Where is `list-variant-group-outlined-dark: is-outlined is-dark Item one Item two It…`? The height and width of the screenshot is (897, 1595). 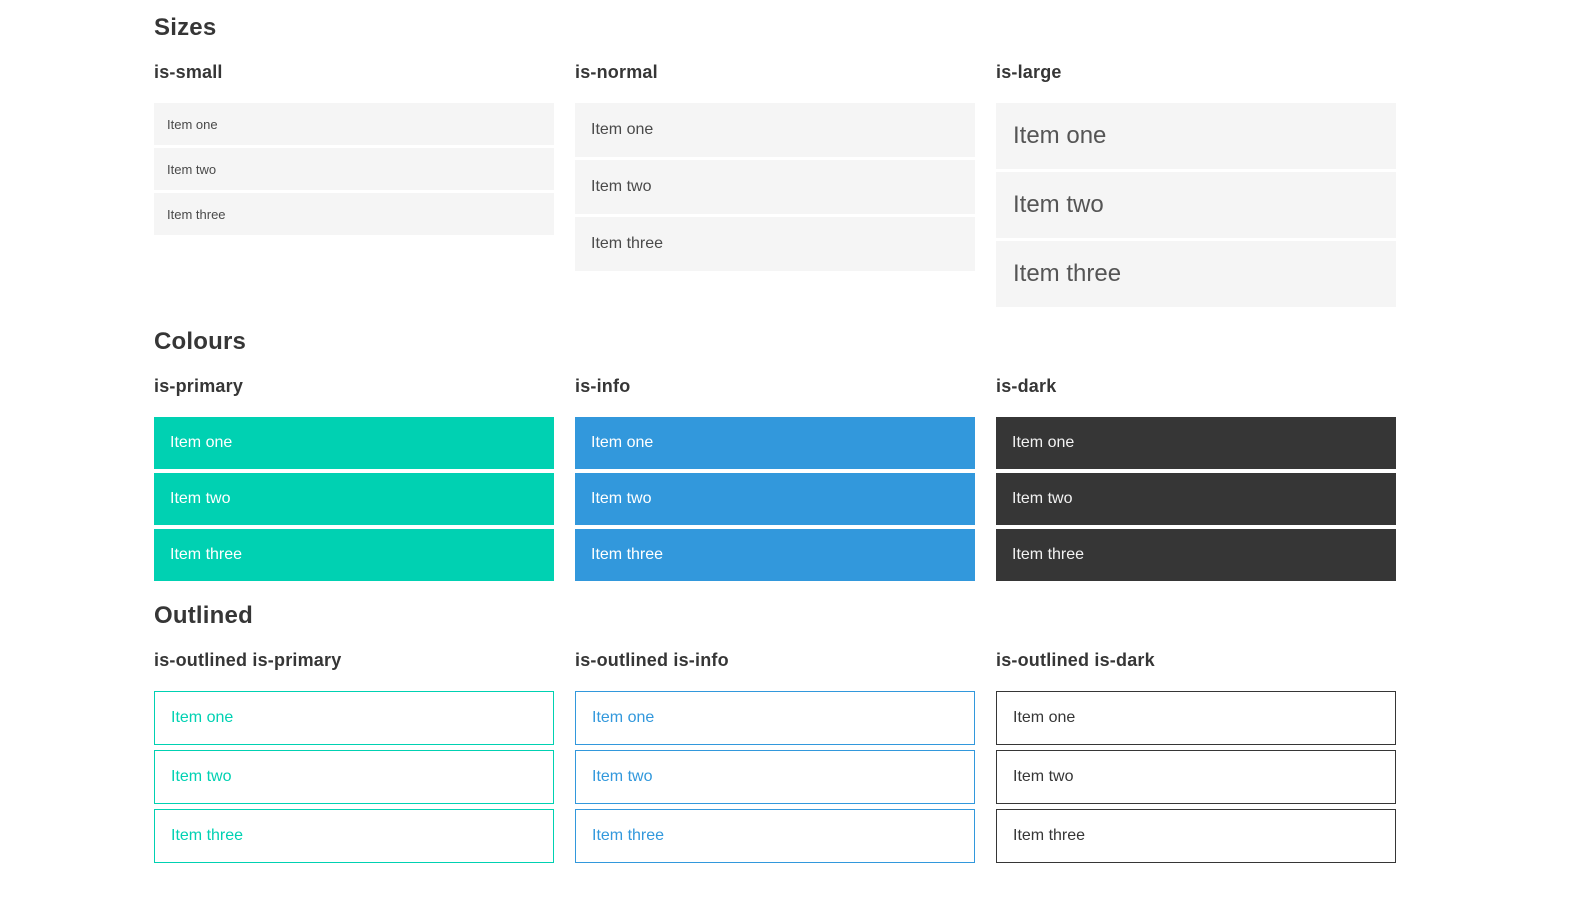 list-variant-group-outlined-dark: is-outlined is-dark Item one Item two It… is located at coordinates (1196, 756).